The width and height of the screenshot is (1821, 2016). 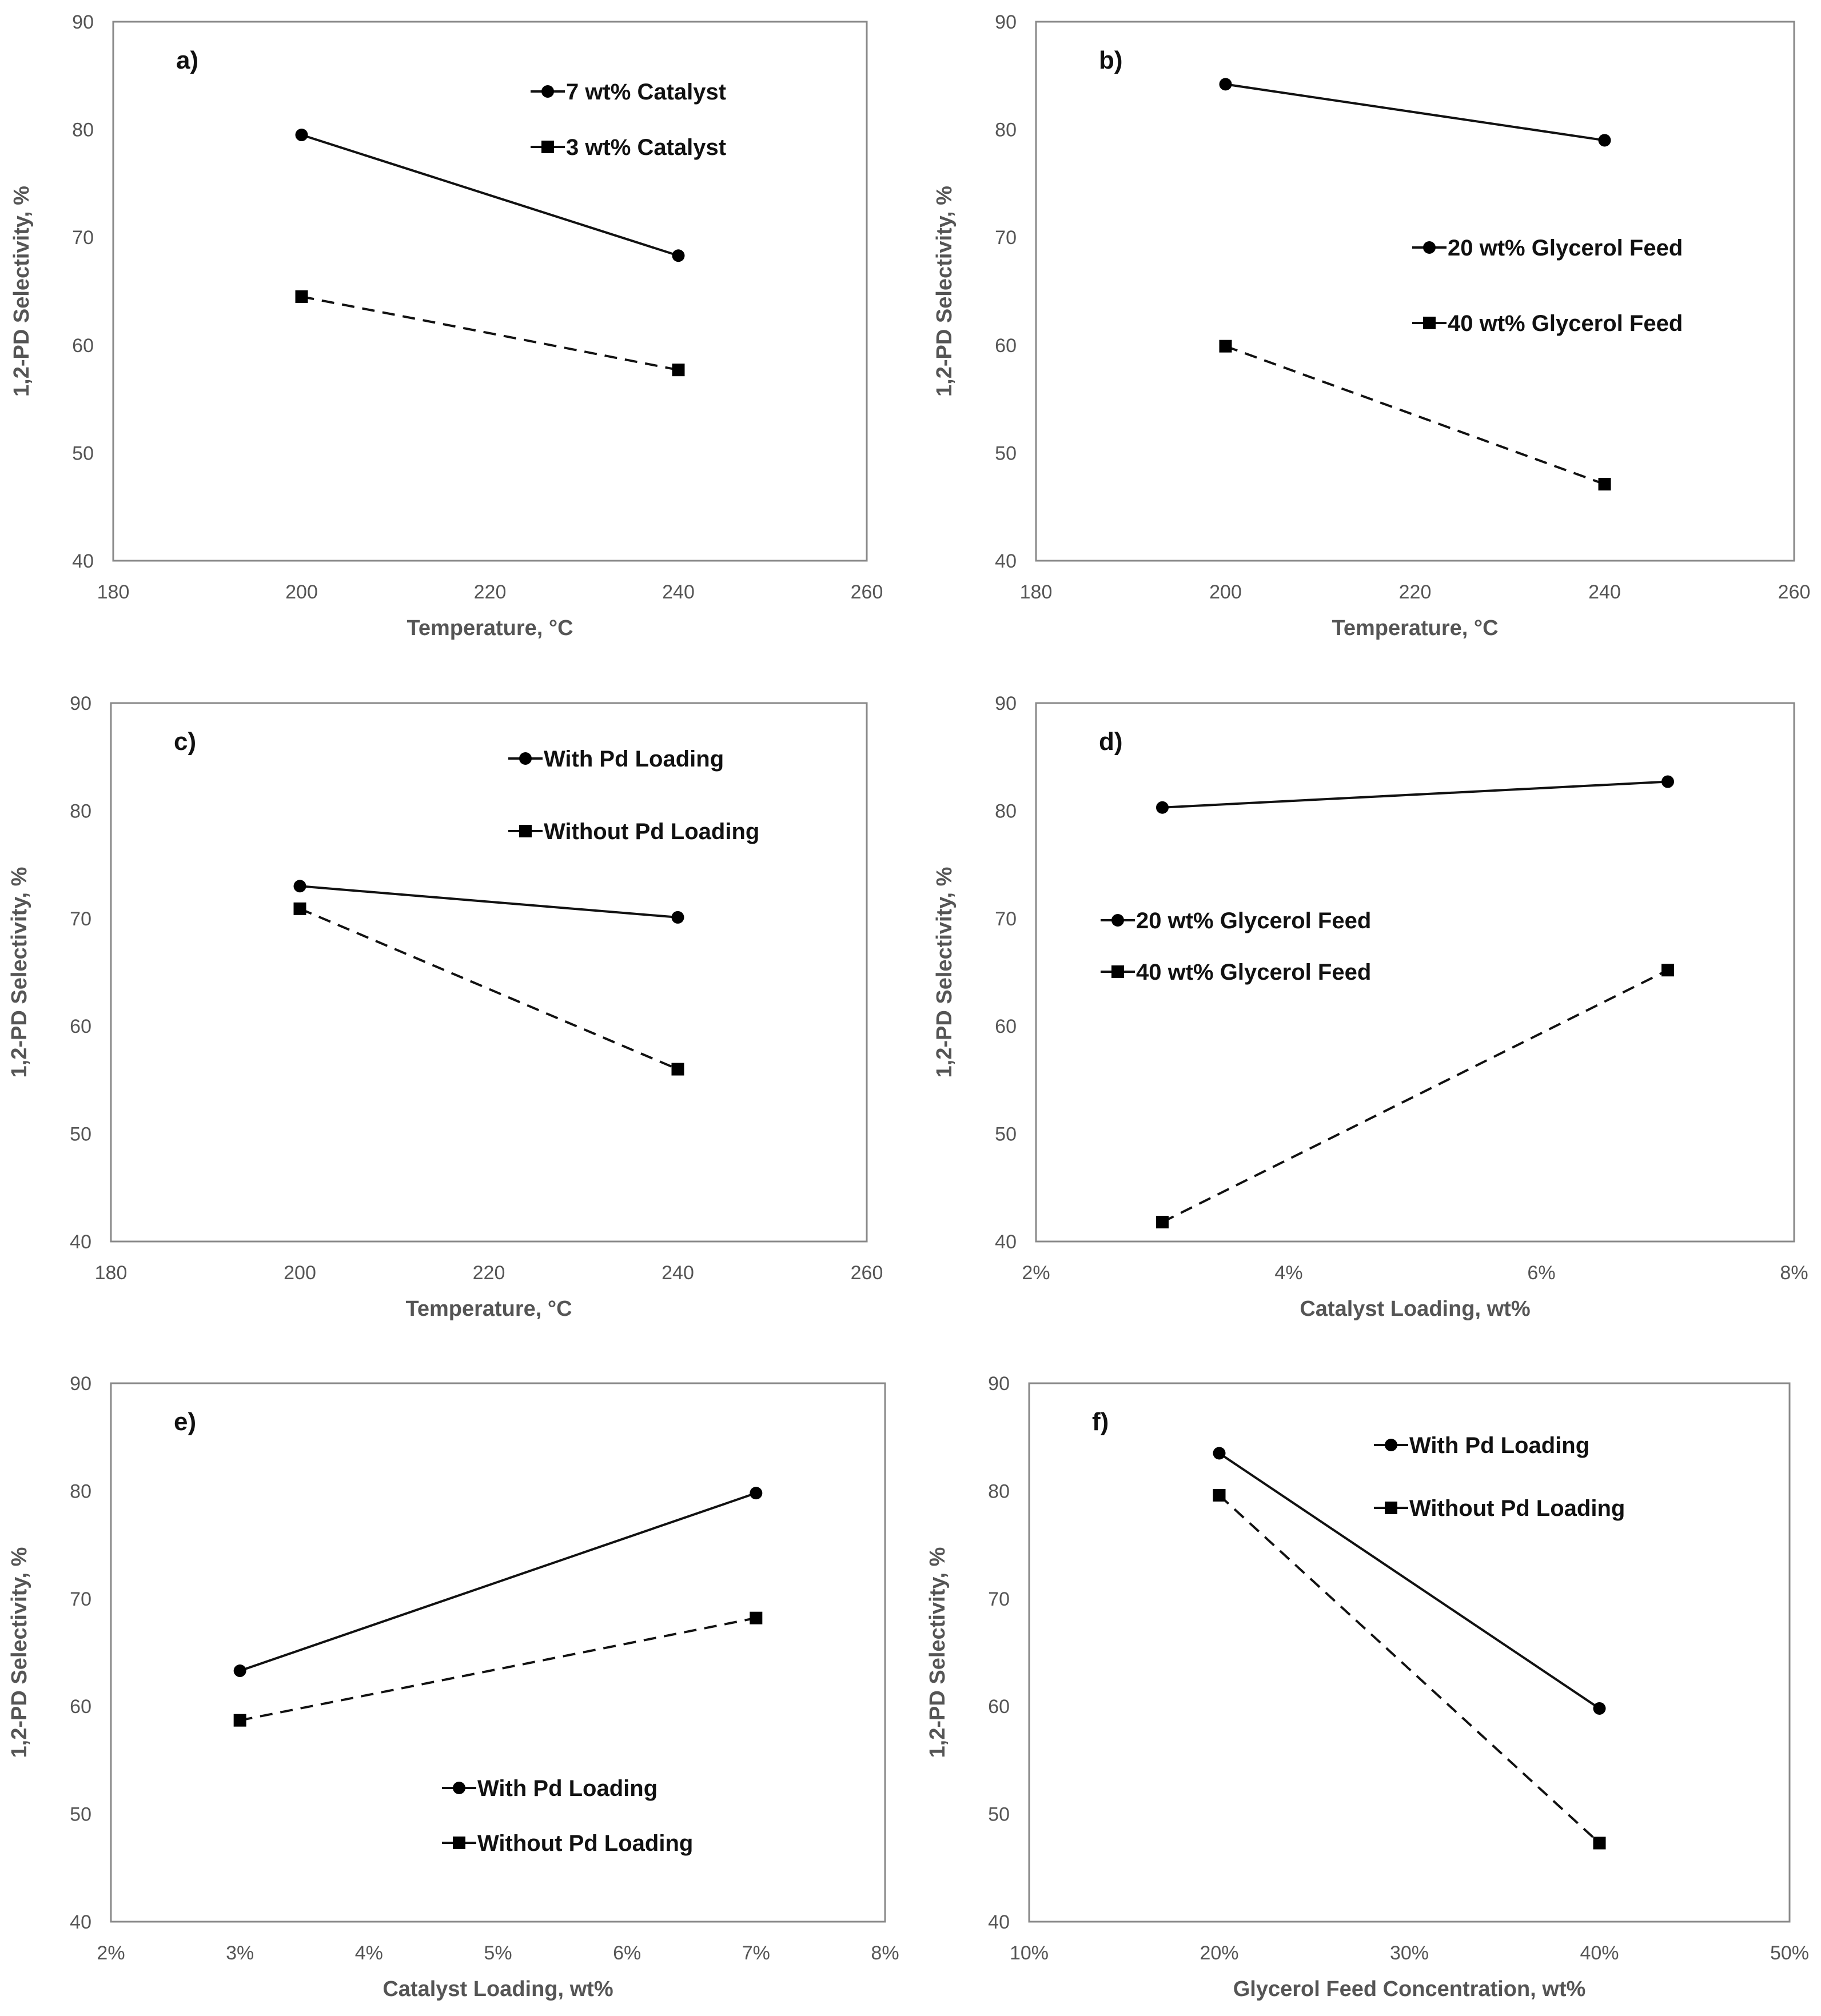 I want to click on x-tick-label: 3%, so click(x=240, y=1953).